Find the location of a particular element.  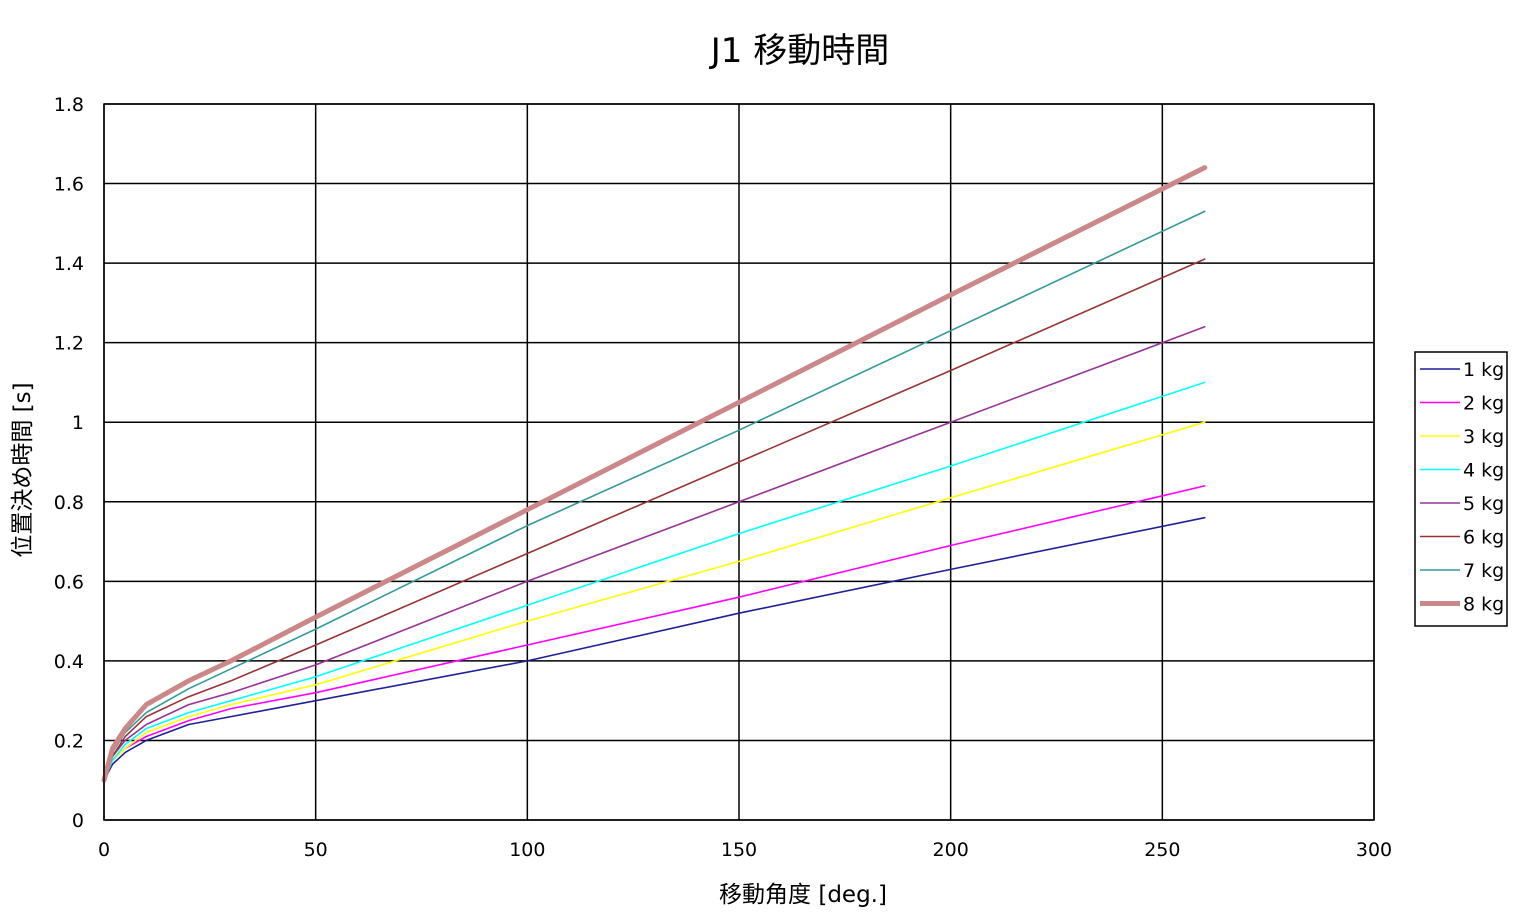

legend-label: 6 kg is located at coordinates (1483, 538).